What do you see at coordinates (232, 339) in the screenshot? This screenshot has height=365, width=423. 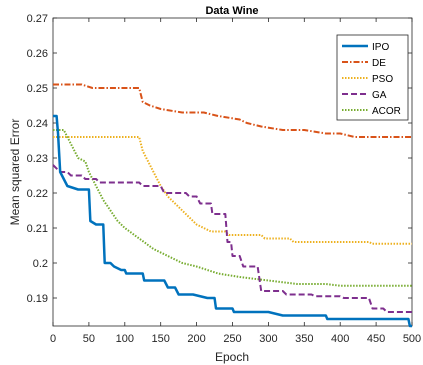 I see `x-tick-label: 250` at bounding box center [232, 339].